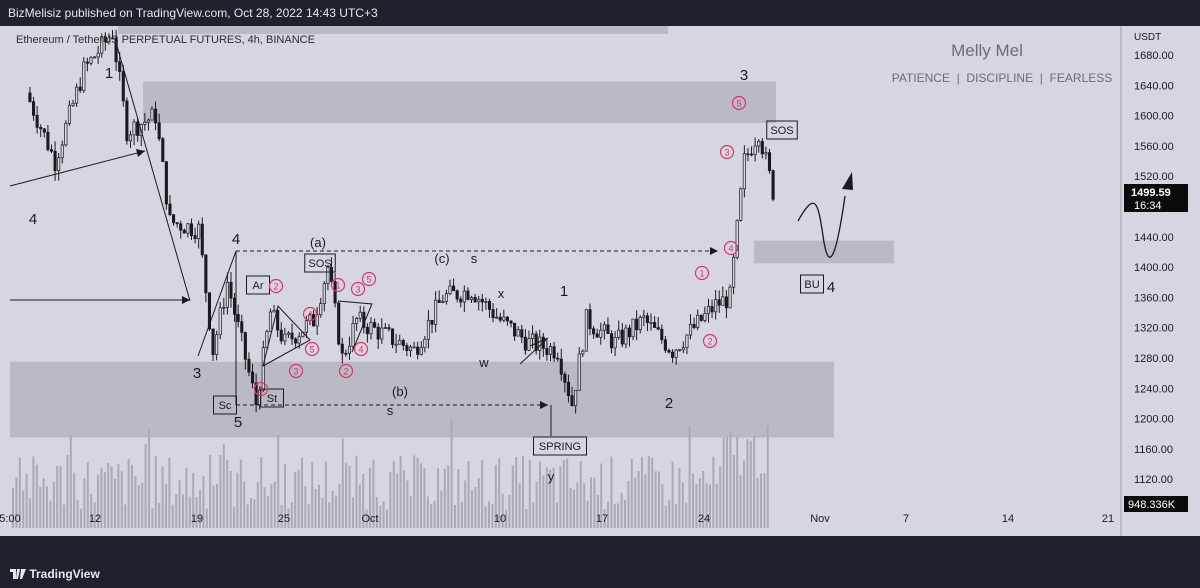 This screenshot has height=588, width=1200. Describe the element at coordinates (310, 314) in the screenshot. I see `circled-number-ring` at that location.